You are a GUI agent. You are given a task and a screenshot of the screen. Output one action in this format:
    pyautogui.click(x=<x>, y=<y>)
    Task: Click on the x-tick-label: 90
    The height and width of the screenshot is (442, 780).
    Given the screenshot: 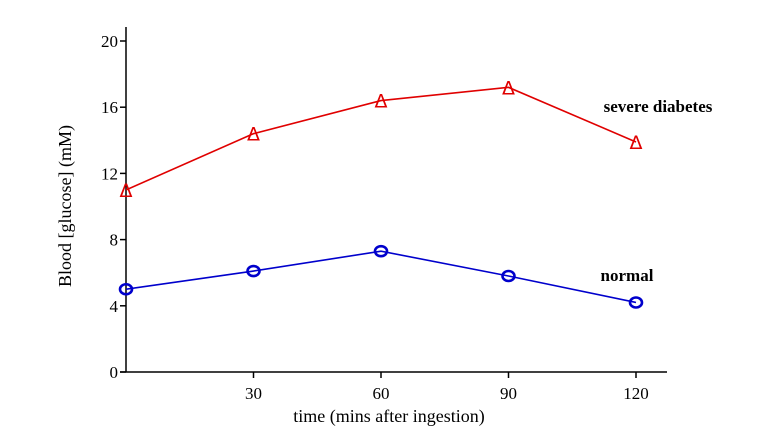 What is the action you would take?
    pyautogui.click(x=508, y=393)
    